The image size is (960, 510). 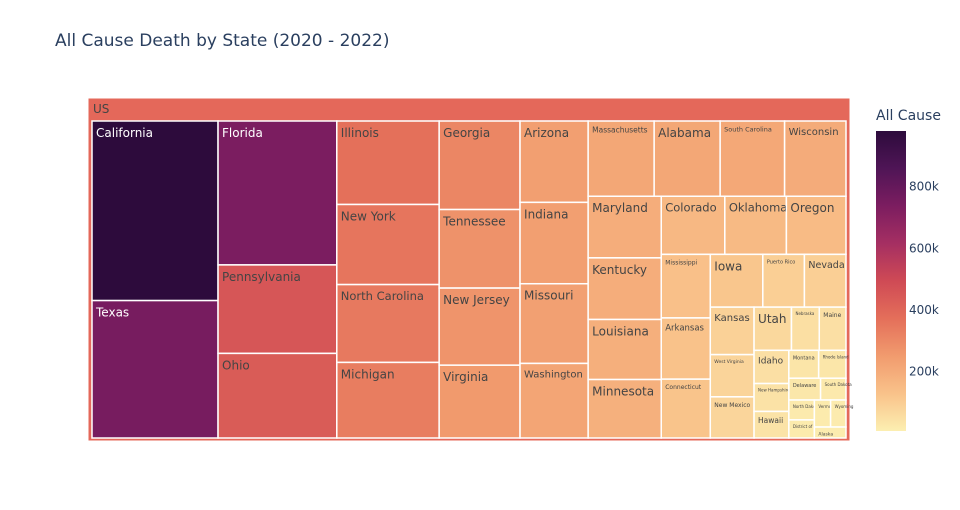 I want to click on state-tile-illinois: Illinois, so click(x=388, y=163).